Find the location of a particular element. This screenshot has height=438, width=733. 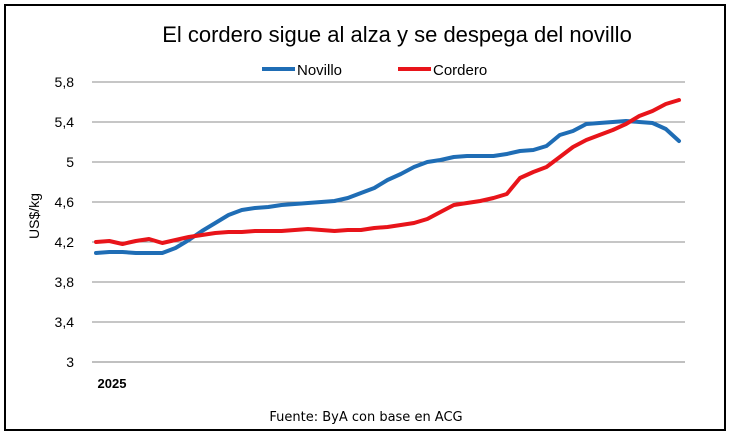

y-tick-label: 3 is located at coordinates (70, 362).